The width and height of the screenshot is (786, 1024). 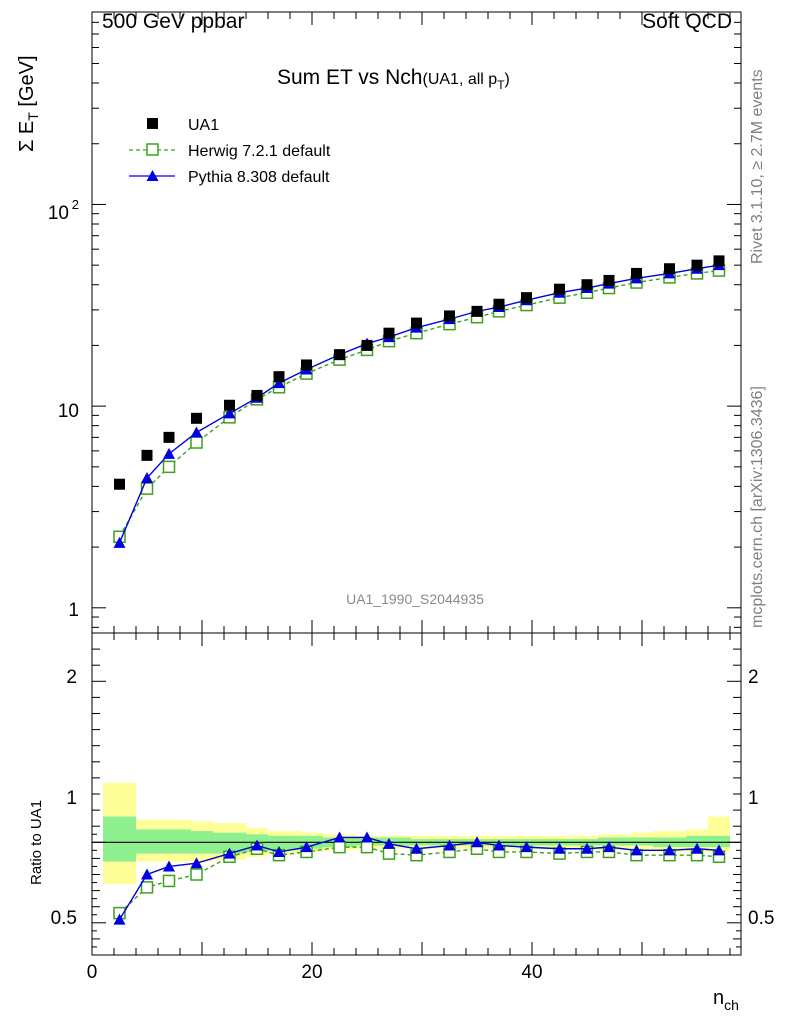 I want to click on plot-title-suffix: (UA1, all p, so click(x=459, y=79).